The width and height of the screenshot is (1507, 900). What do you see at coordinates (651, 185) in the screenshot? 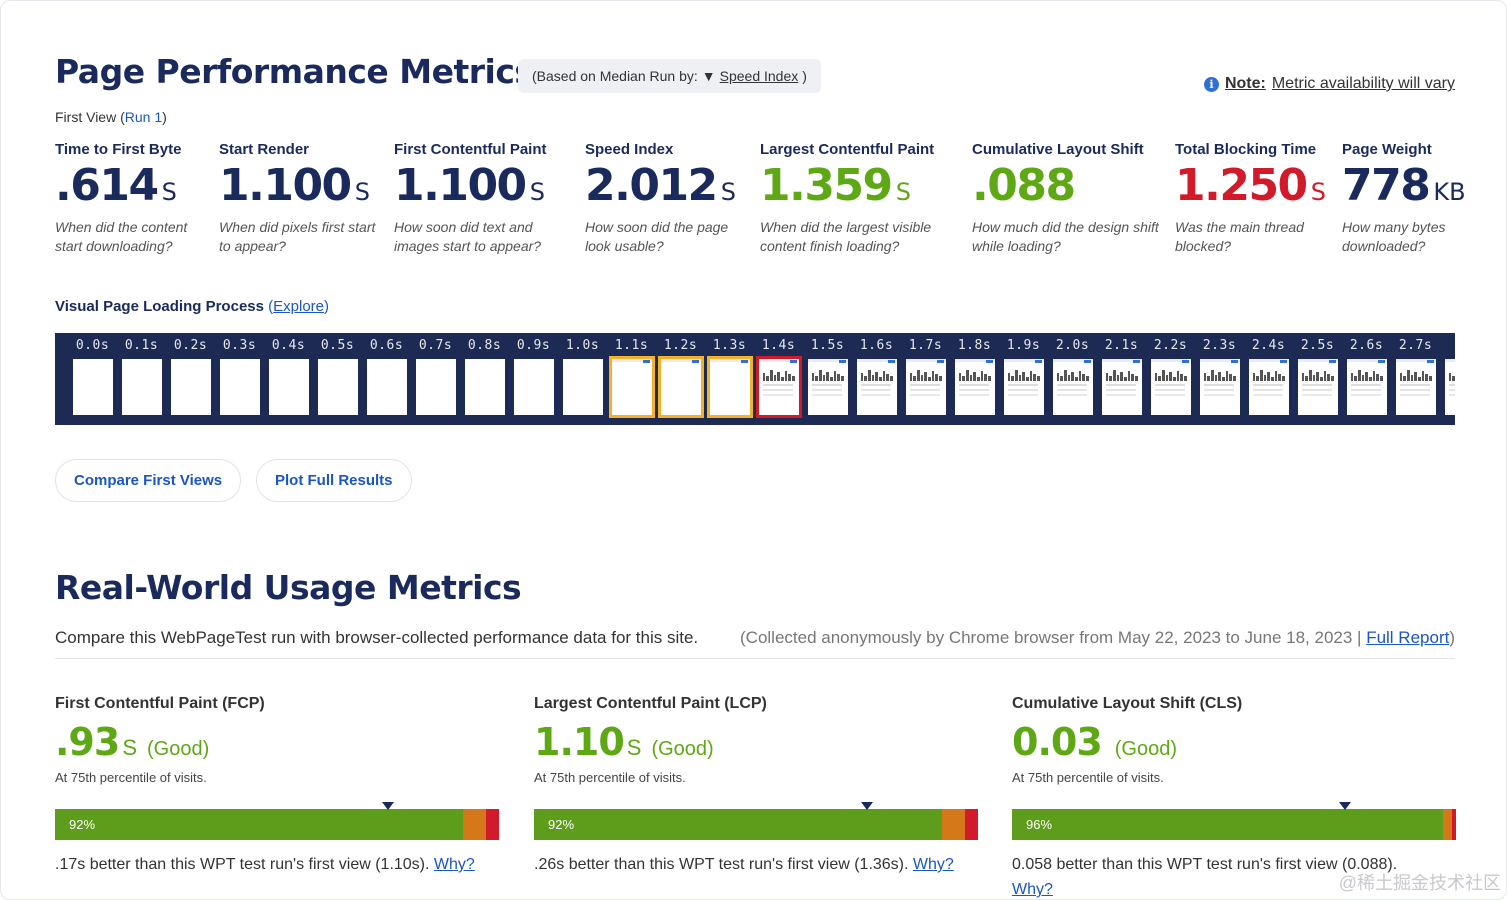
I see `metric-number: 2.012` at bounding box center [651, 185].